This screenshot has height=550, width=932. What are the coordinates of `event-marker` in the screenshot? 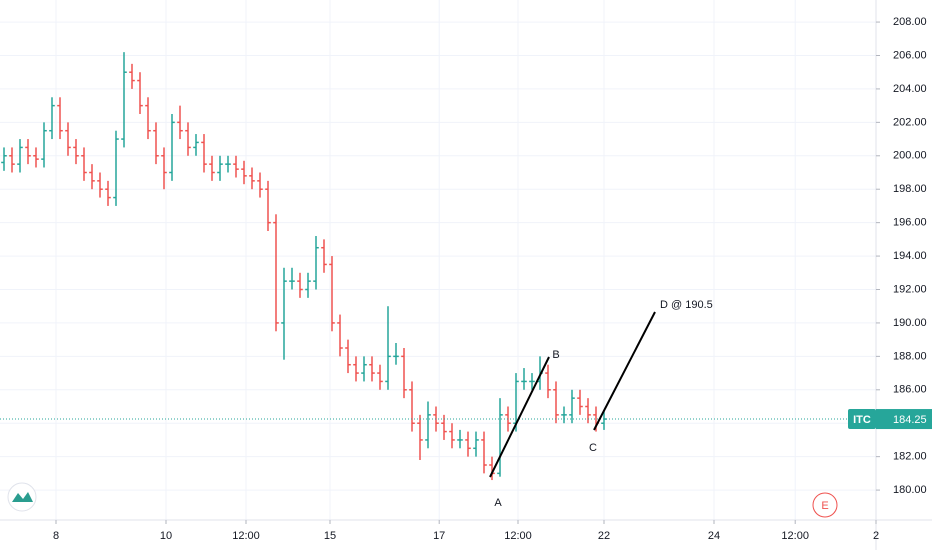 It's located at (825, 505).